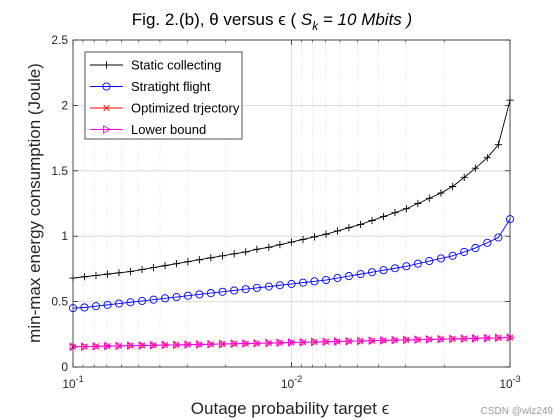 The width and height of the screenshot is (560, 420). What do you see at coordinates (168, 129) in the screenshot?
I see `legend-label: Lower bound` at bounding box center [168, 129].